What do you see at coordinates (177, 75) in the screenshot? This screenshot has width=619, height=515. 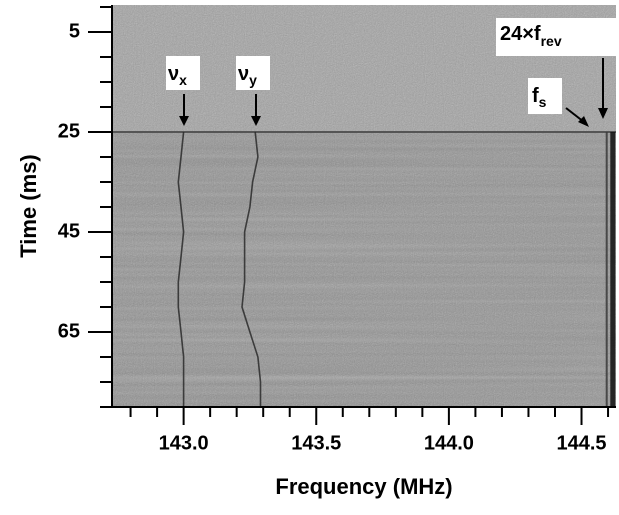 I see `annotation-label: νx` at bounding box center [177, 75].